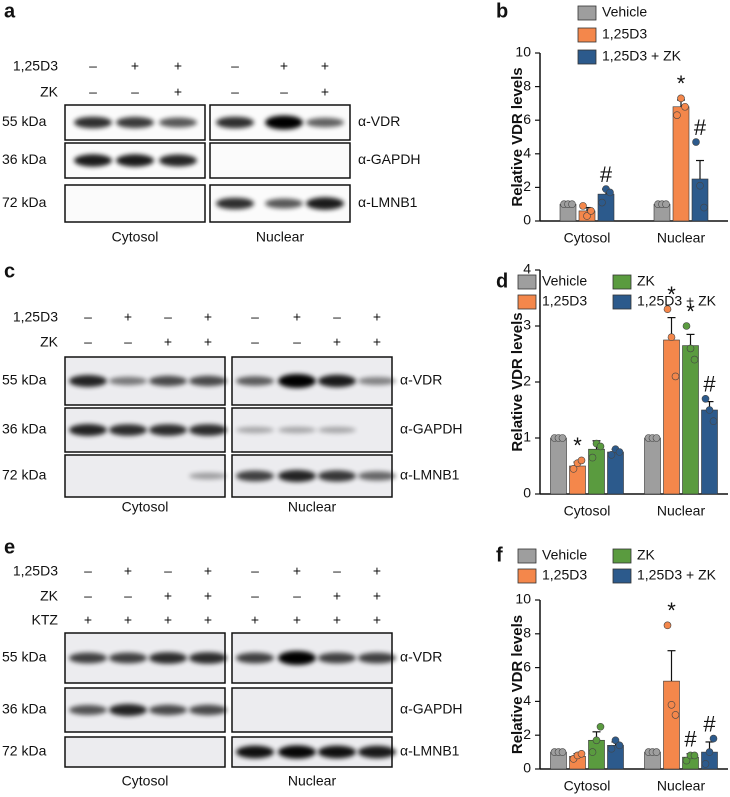 The image size is (730, 797). Describe the element at coordinates (587, 238) in the screenshot. I see `x-tick-label: Cytosol` at that location.